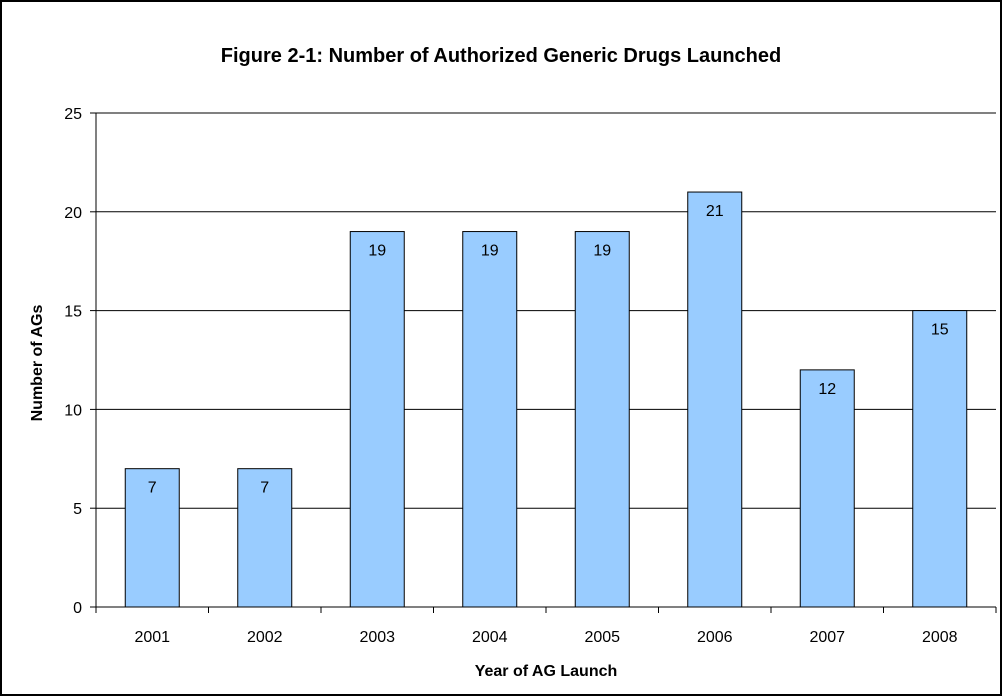  I want to click on bar-2004, so click(490, 419).